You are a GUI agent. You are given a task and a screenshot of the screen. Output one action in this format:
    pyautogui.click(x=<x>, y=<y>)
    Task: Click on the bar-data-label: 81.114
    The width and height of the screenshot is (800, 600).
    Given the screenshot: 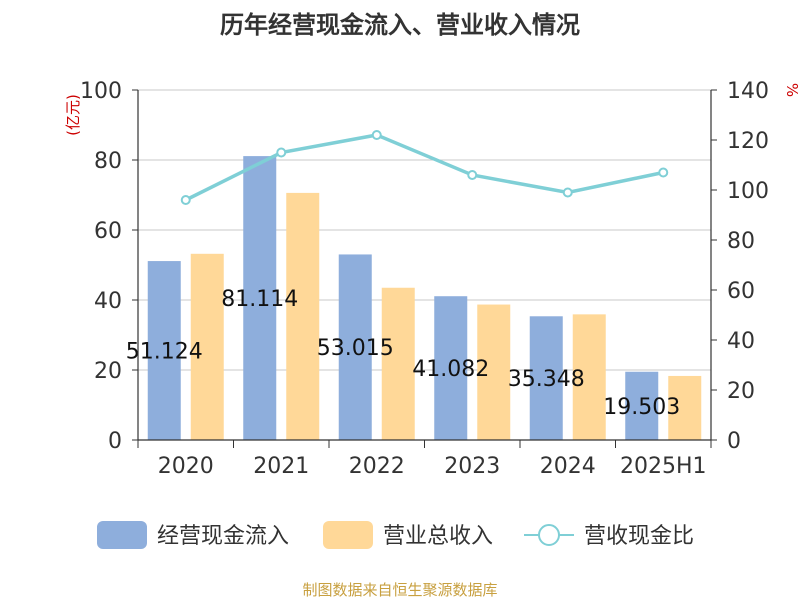 What is the action you would take?
    pyautogui.click(x=259, y=299)
    